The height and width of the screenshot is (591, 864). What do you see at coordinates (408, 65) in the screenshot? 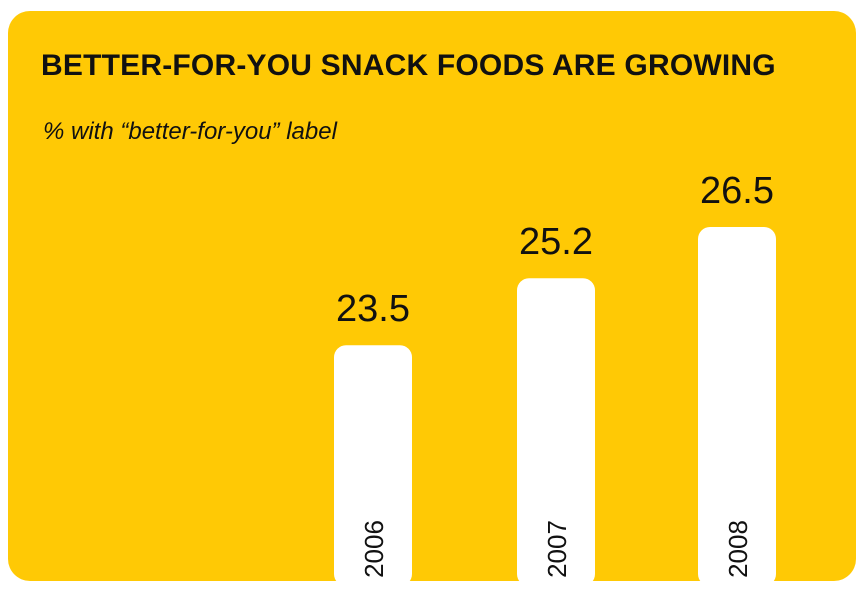
I see `chart-title: BETTER-FOR-YOU SNACK FOODS ARE GROWING` at bounding box center [408, 65].